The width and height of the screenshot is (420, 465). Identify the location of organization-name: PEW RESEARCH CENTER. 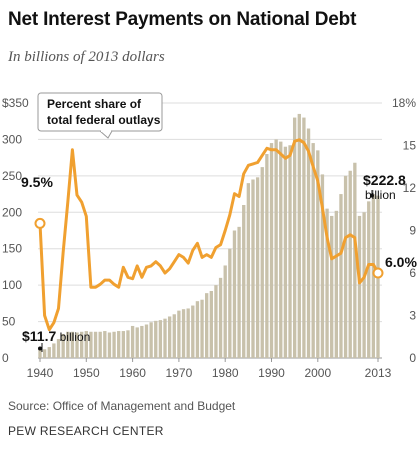
(86, 431).